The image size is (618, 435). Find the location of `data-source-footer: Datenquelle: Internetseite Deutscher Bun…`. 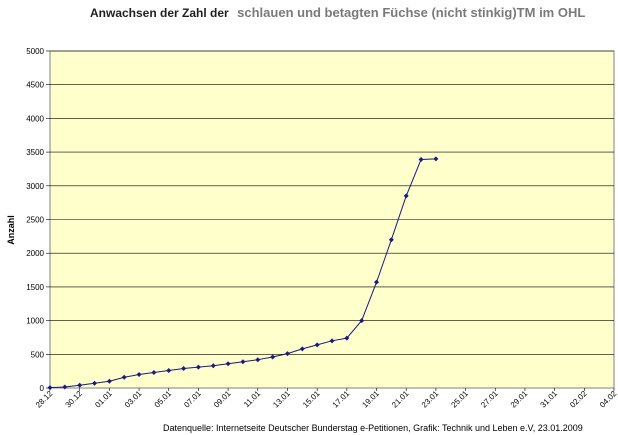

data-source-footer: Datenquelle: Internetseite Deutscher Bun… is located at coordinates (373, 428).